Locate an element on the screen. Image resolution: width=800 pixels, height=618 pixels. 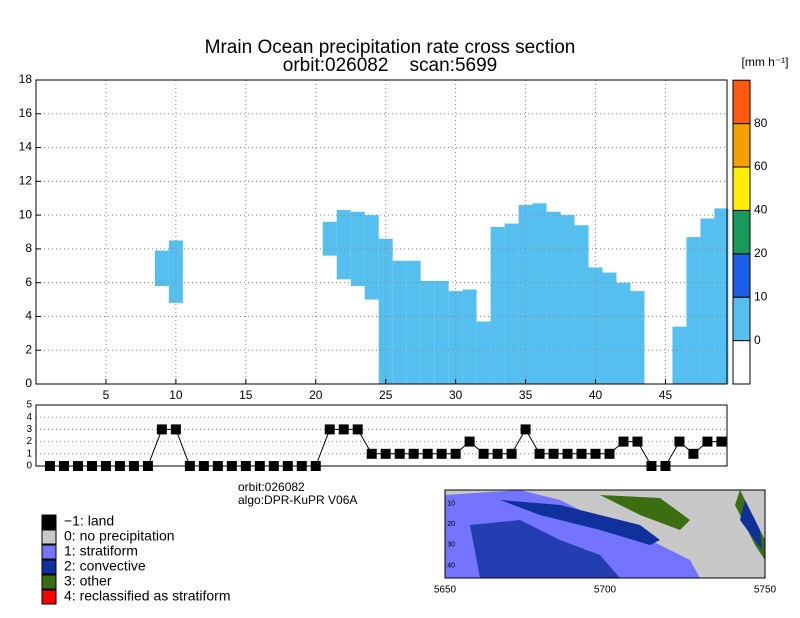
legend-label: 4: reclassified as stratiform is located at coordinates (147, 596).